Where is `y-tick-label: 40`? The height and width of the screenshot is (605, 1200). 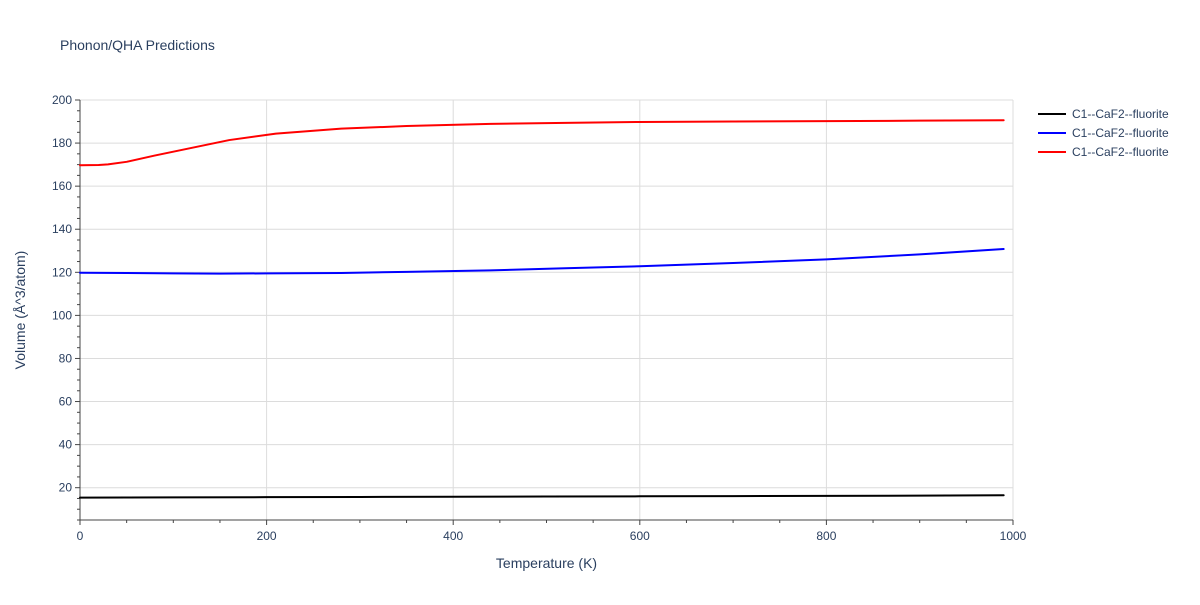
y-tick-label: 40 is located at coordinates (66, 445).